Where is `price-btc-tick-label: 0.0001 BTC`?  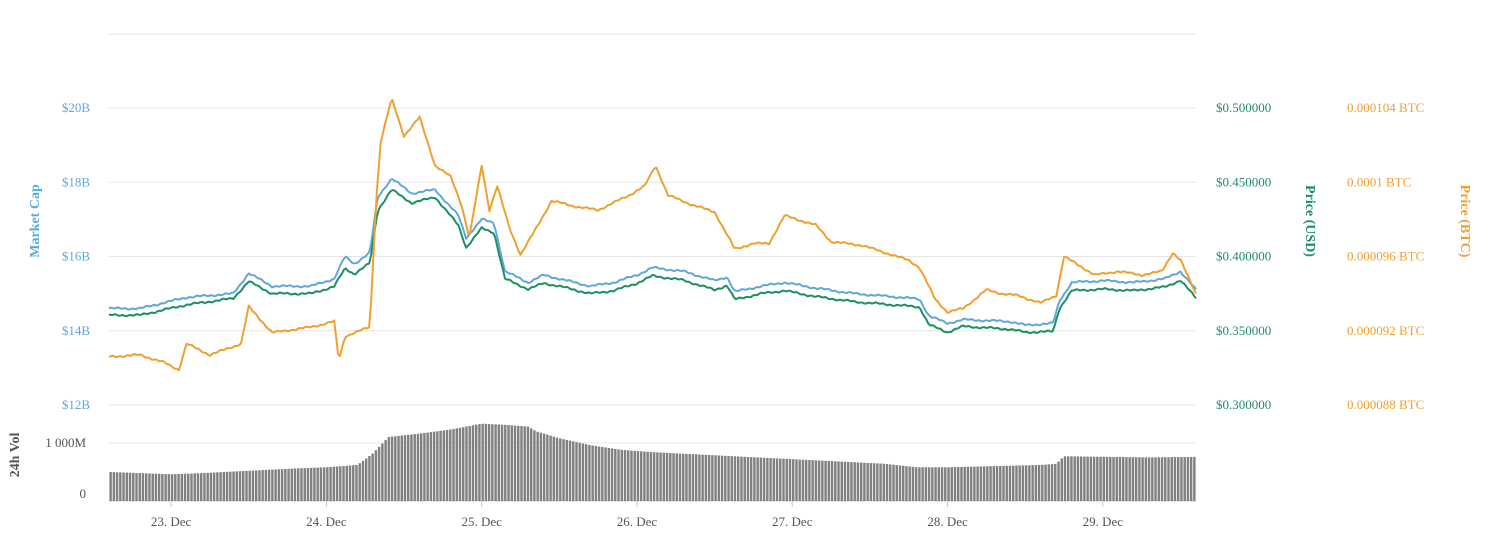
price-btc-tick-label: 0.0001 BTC is located at coordinates (1379, 181).